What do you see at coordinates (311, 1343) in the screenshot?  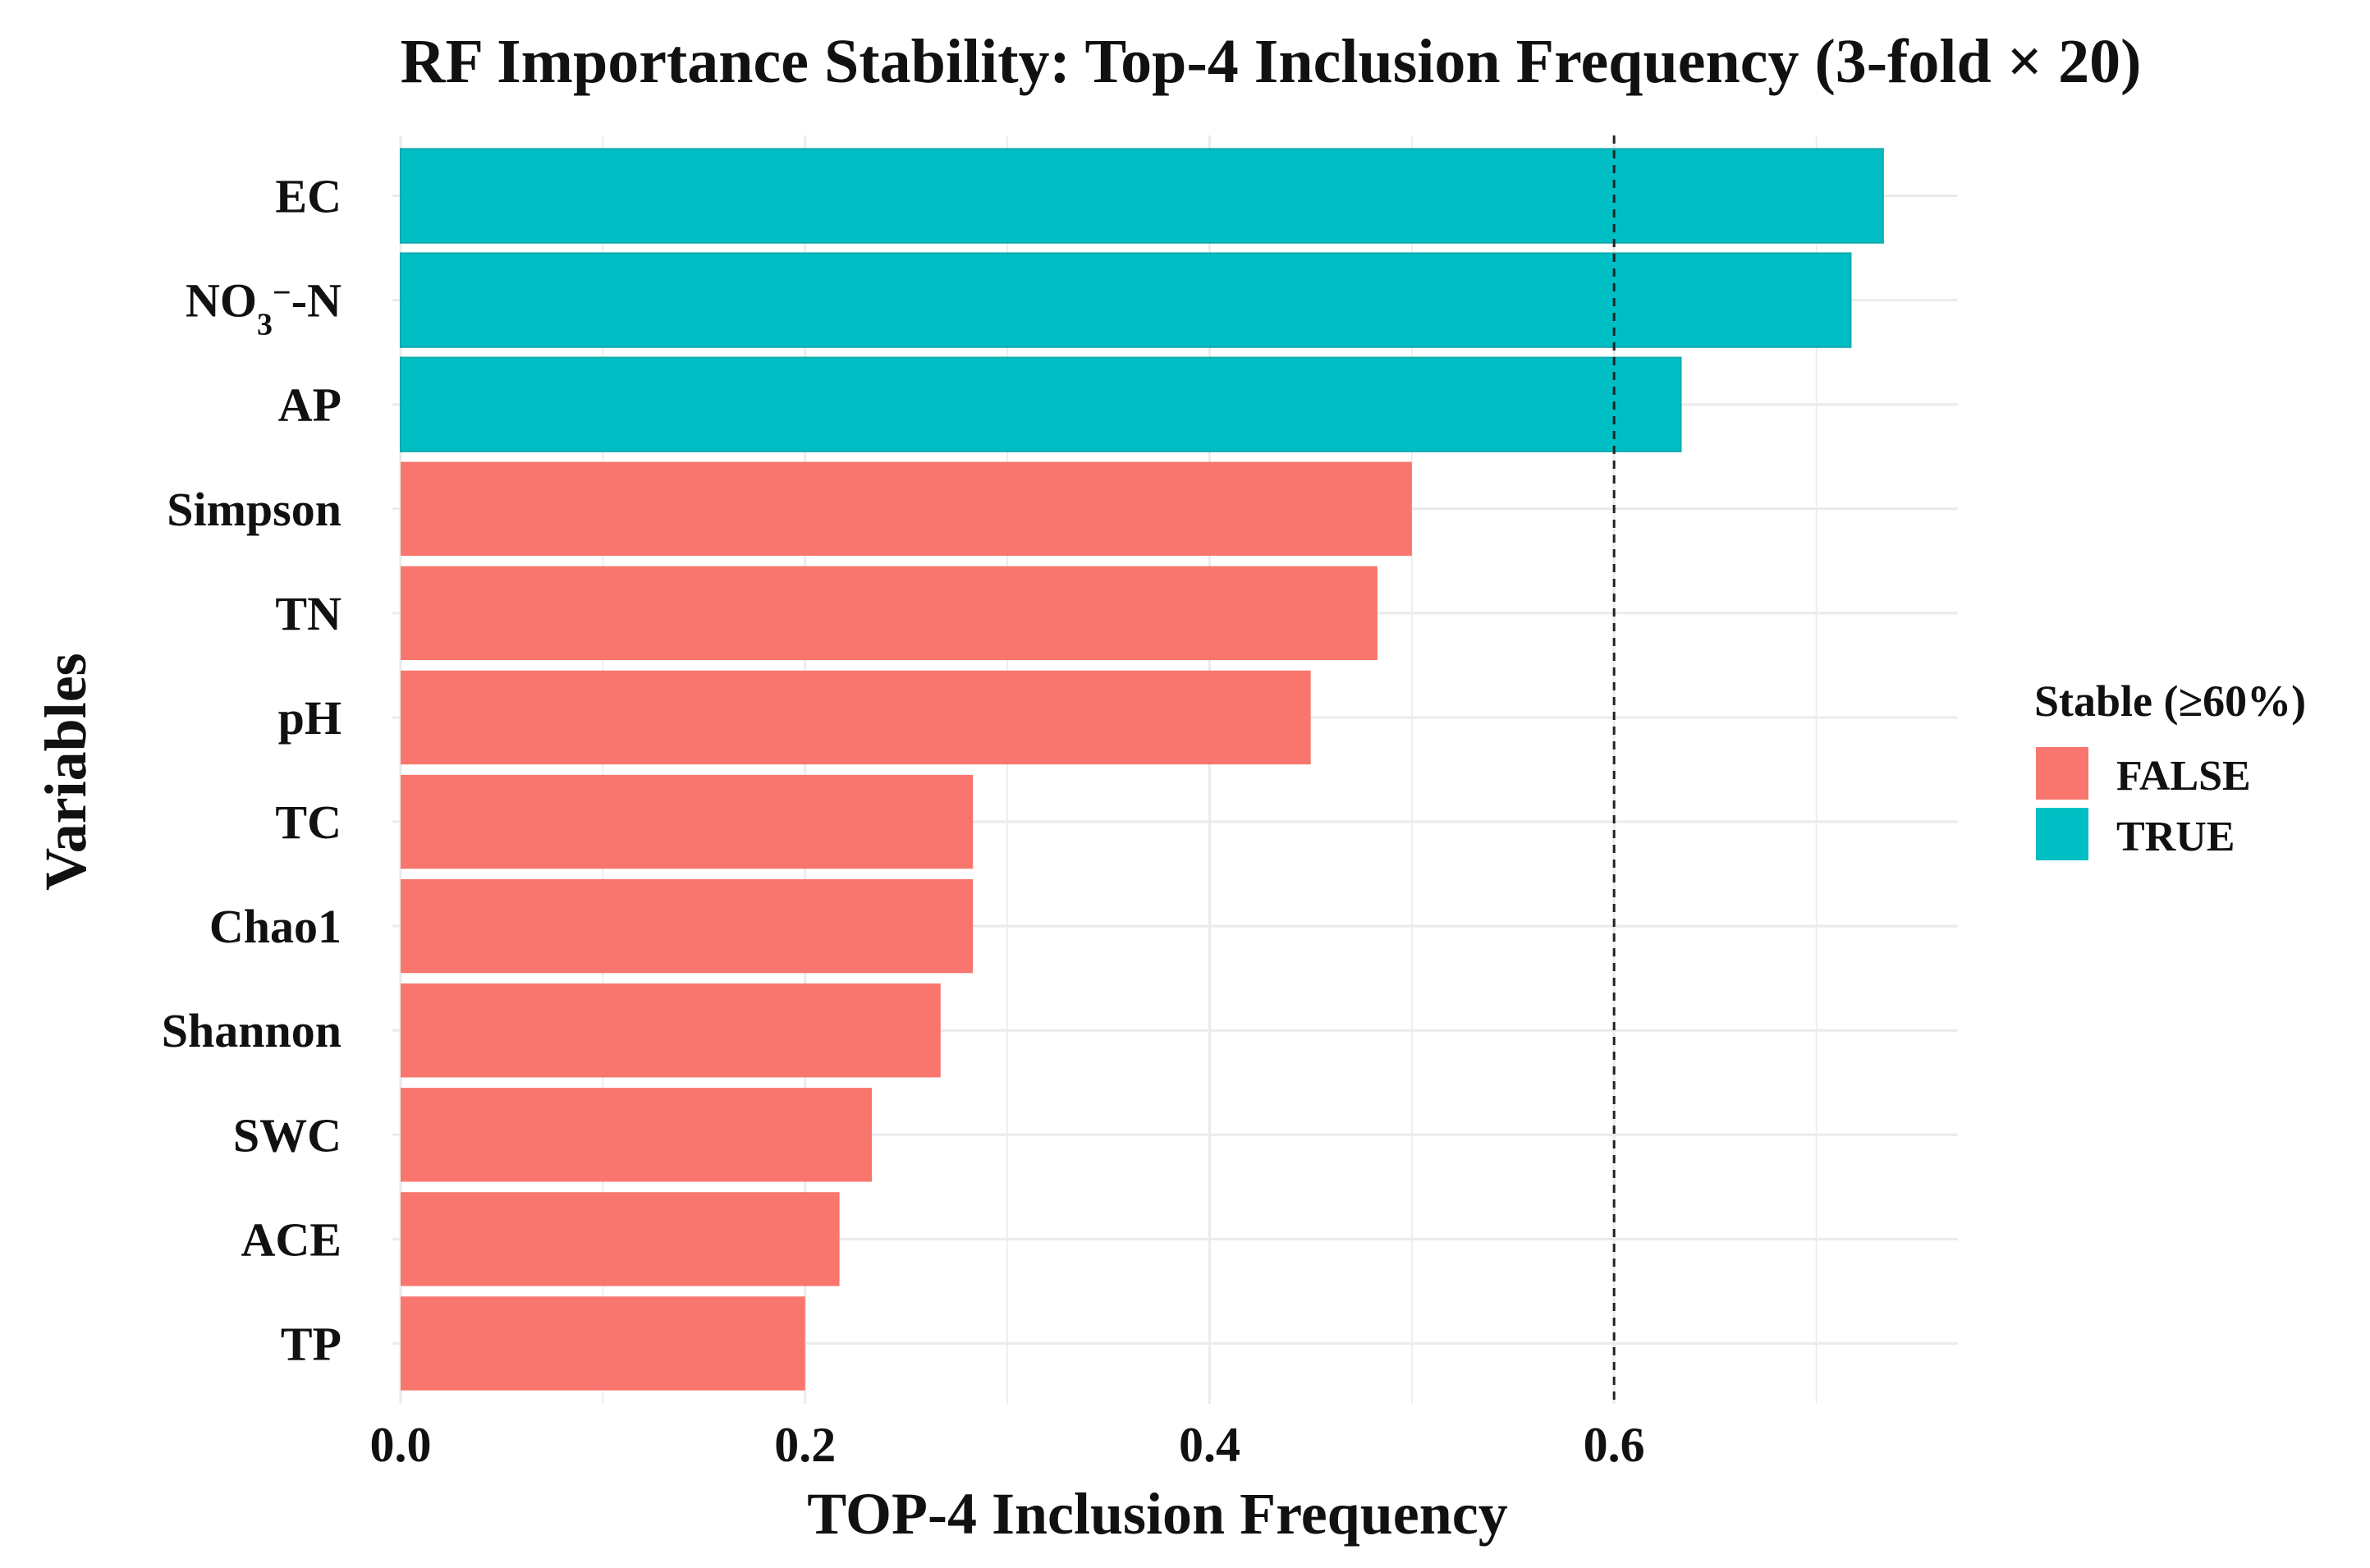 I see `y-tick-label: TP` at bounding box center [311, 1343].